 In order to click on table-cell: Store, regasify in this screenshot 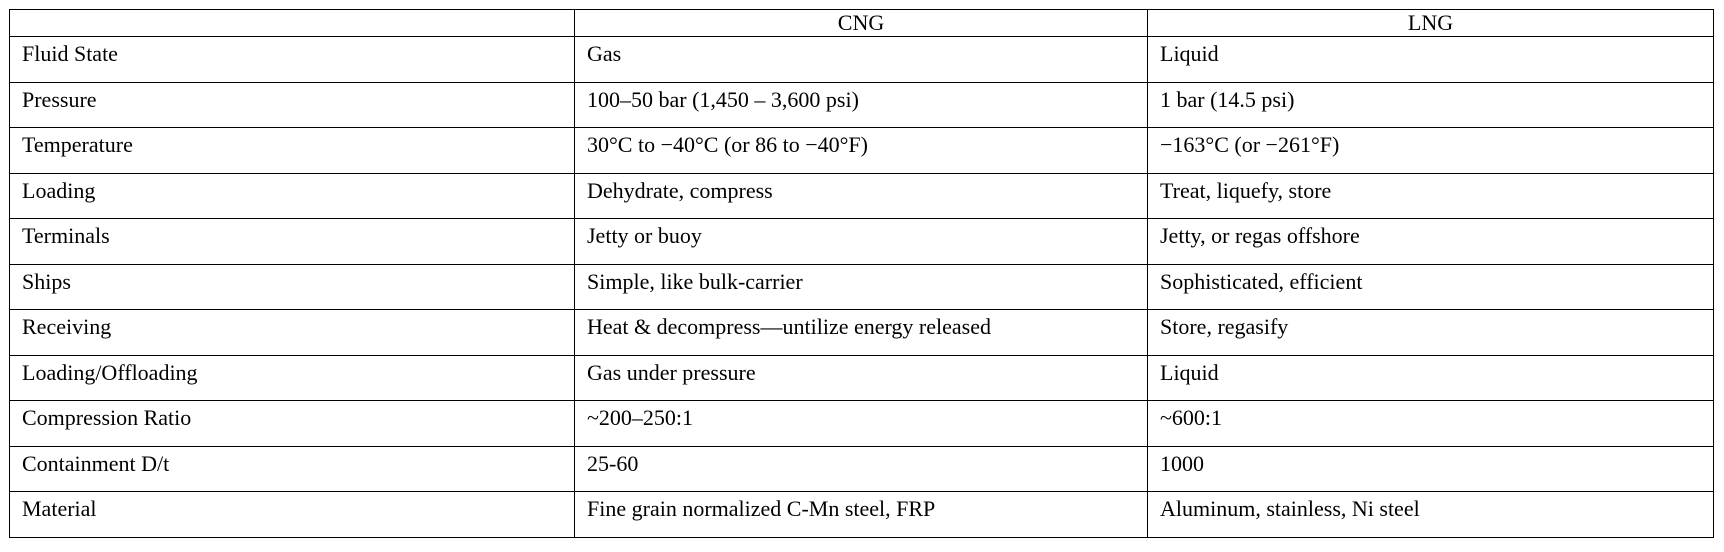, I will do `click(1430, 332)`.